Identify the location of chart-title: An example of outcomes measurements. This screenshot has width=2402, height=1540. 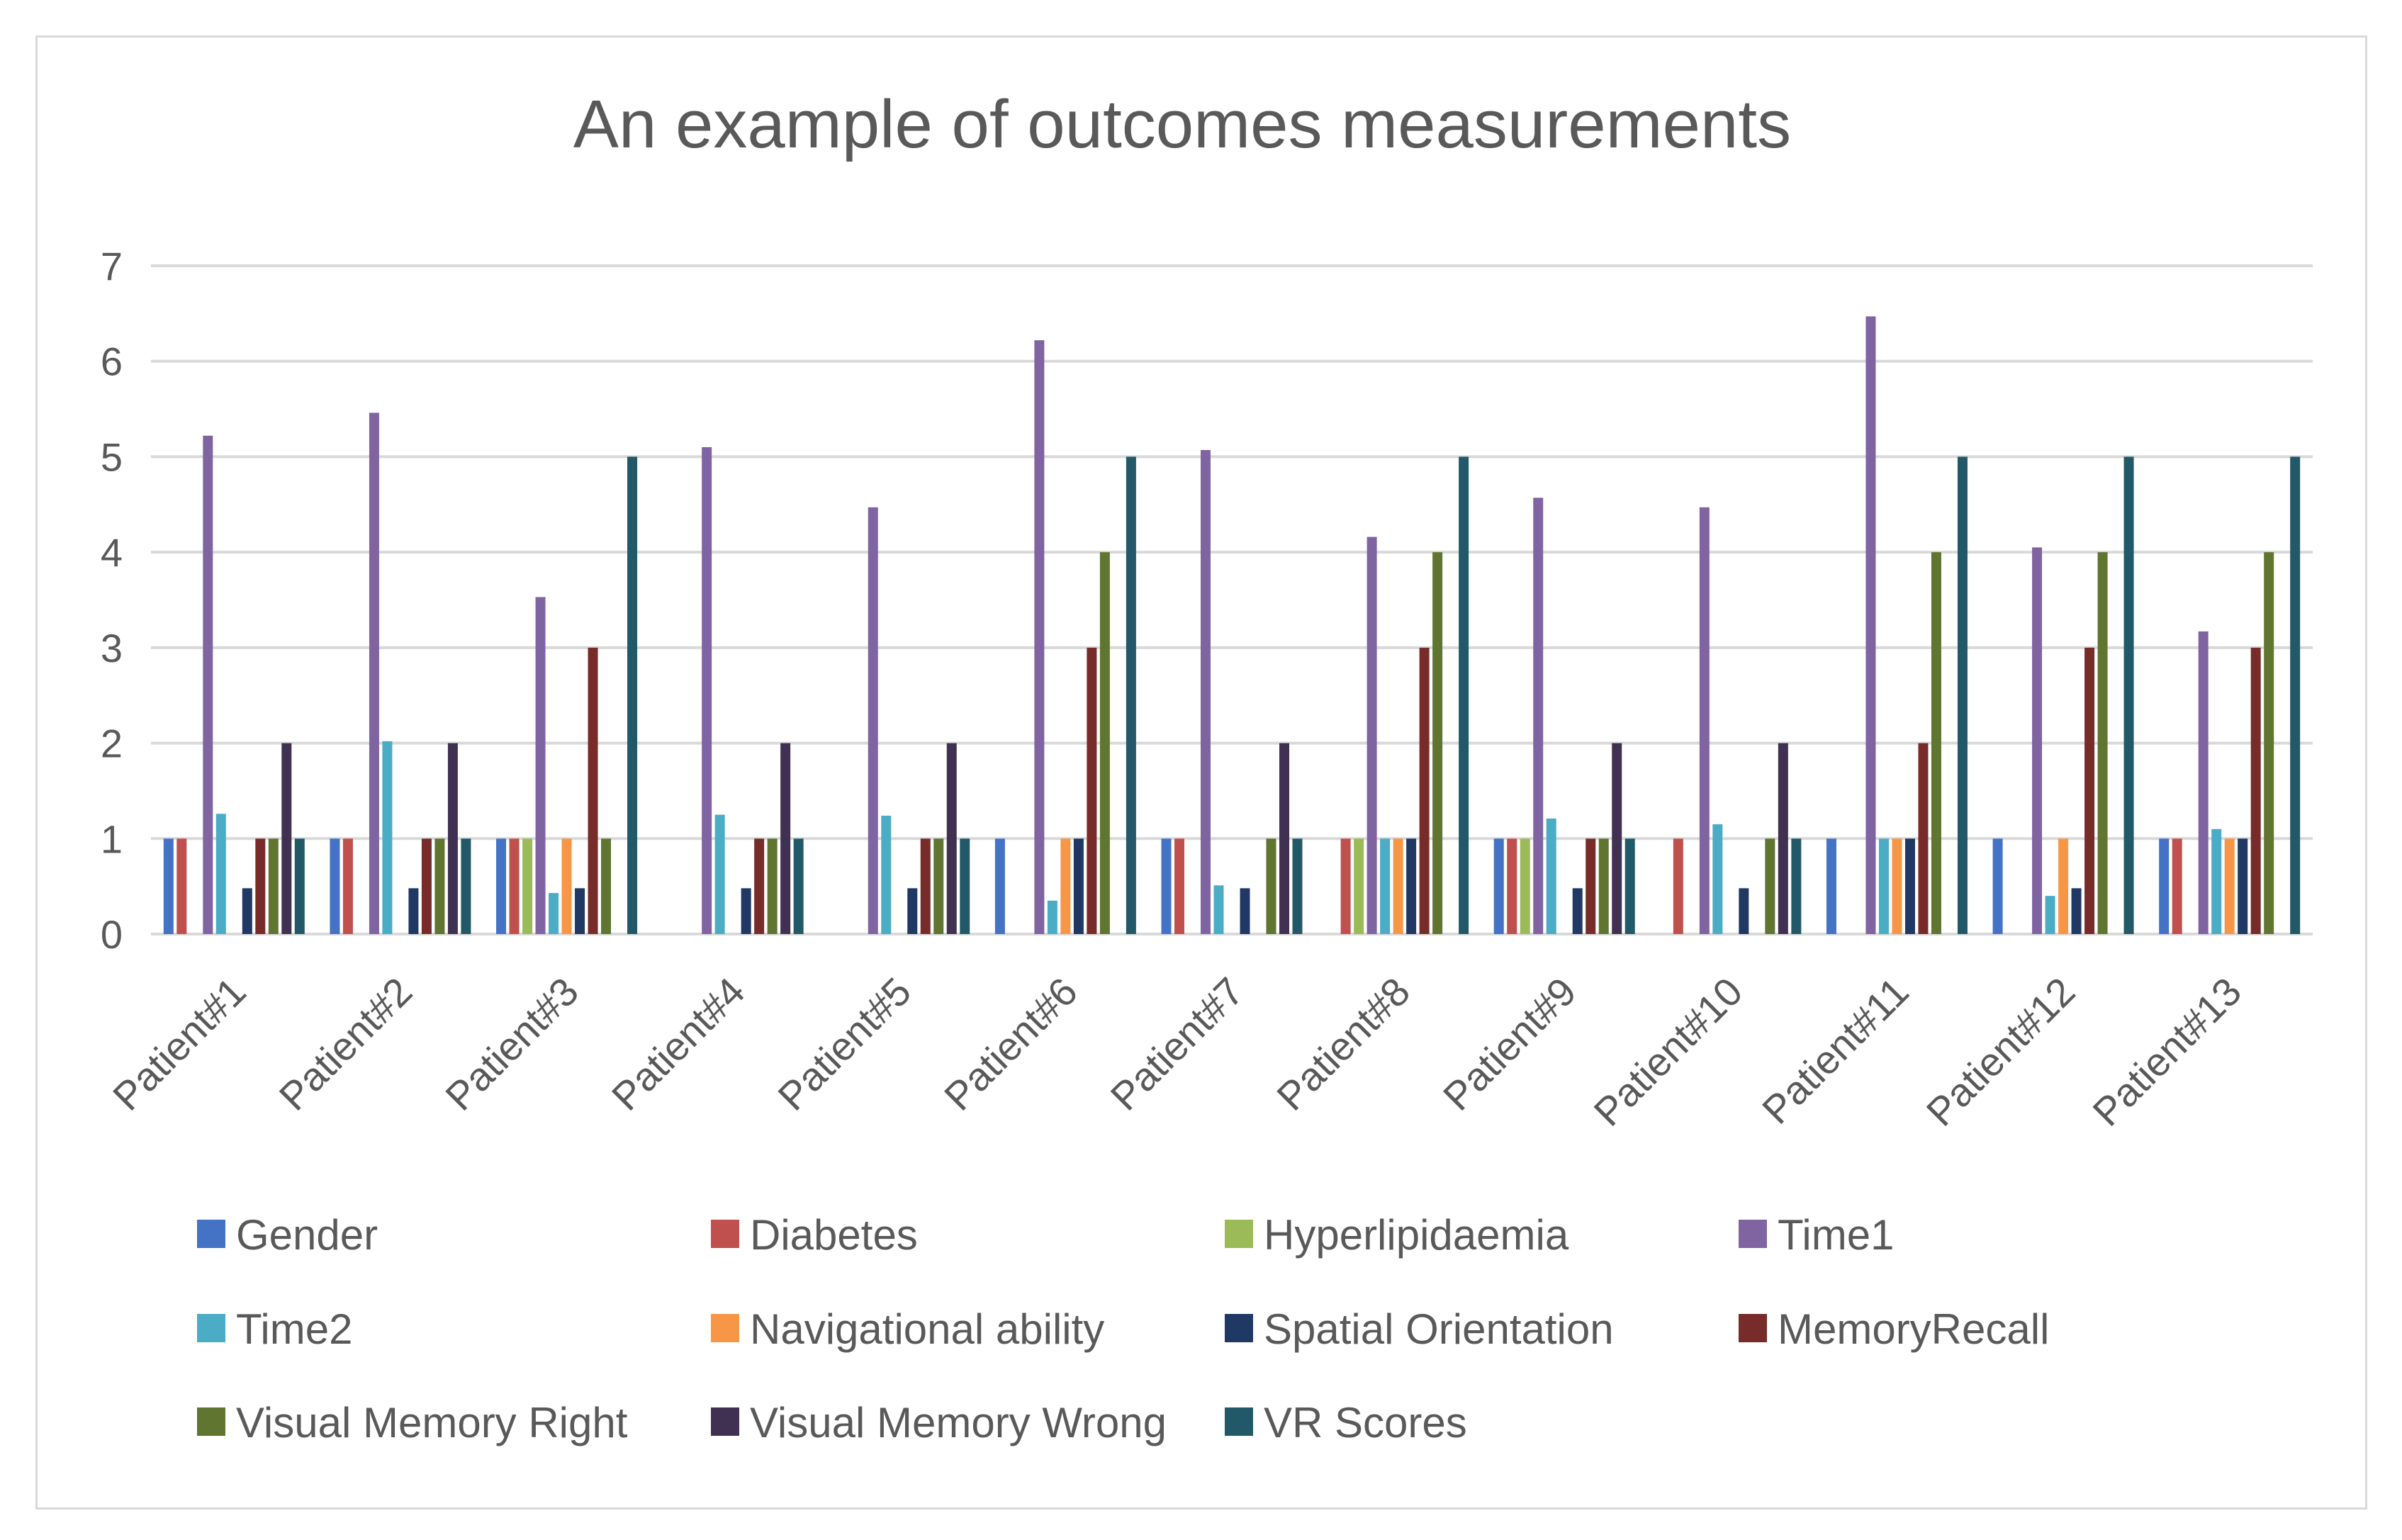
(1182, 124).